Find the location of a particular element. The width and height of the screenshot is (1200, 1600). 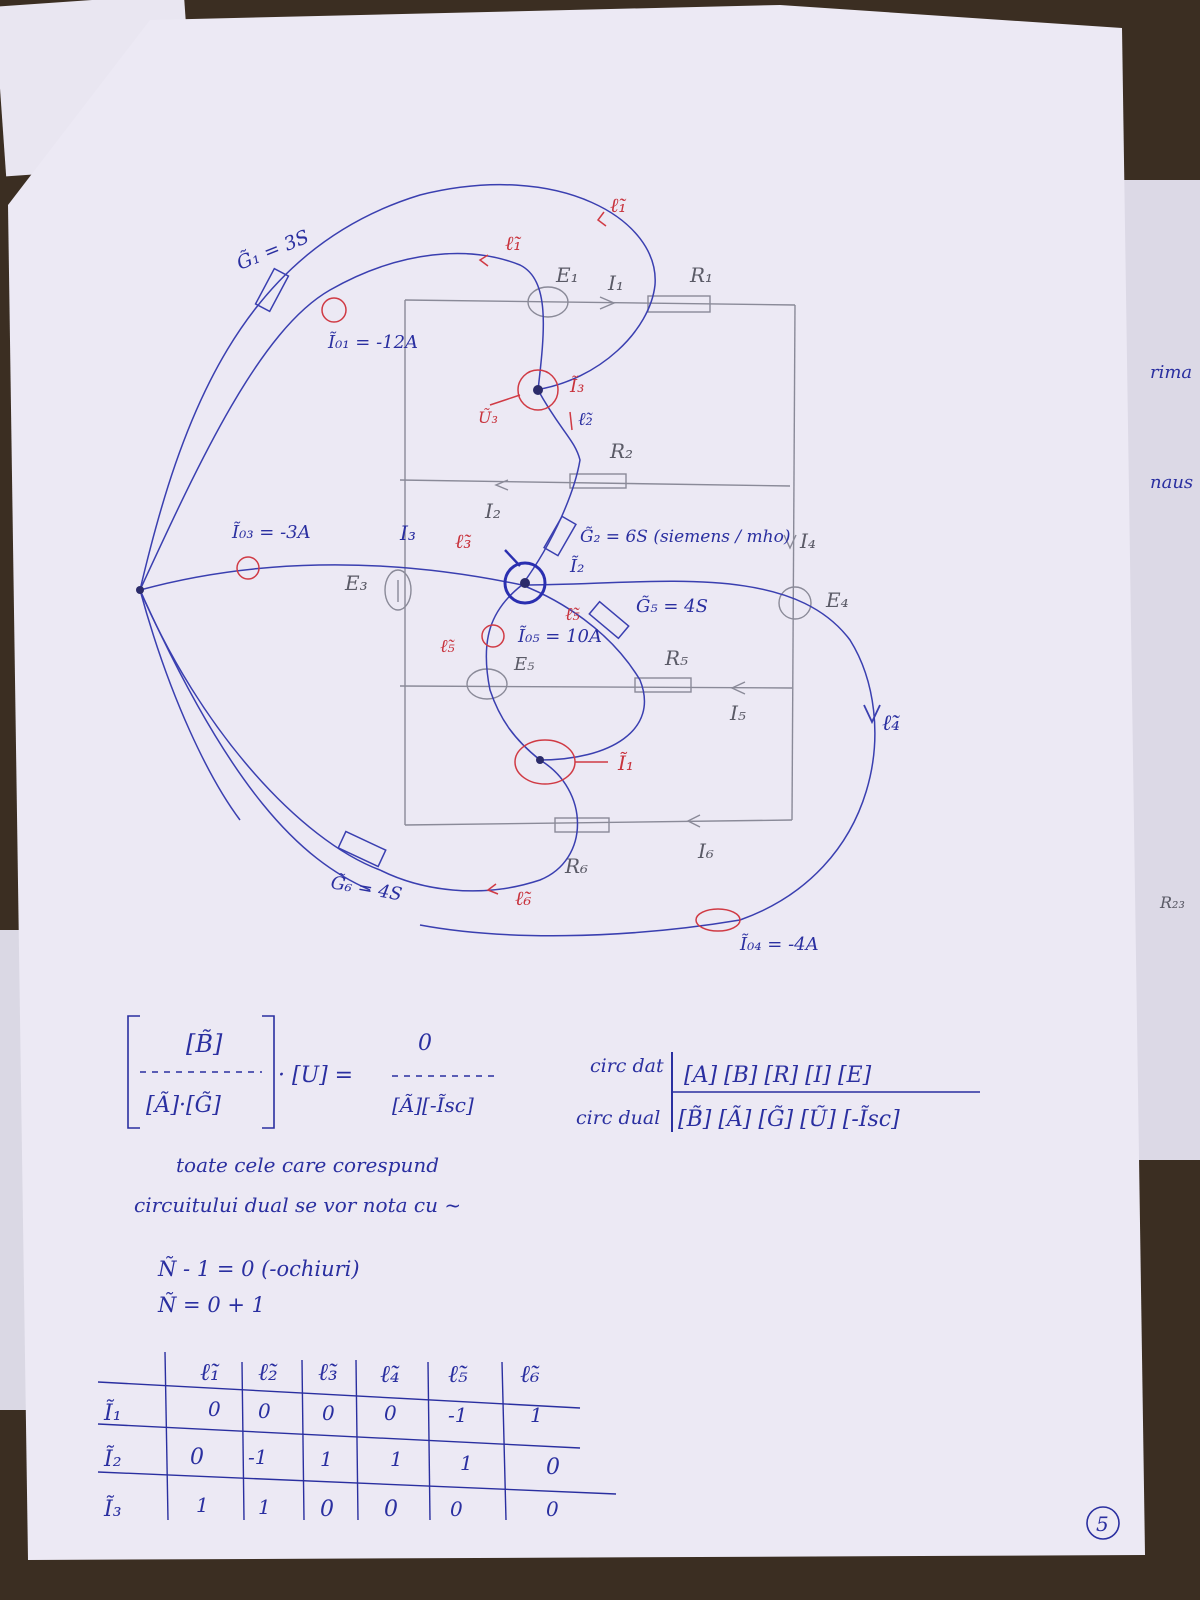

times-u: · [U] = is located at coordinates (315, 1075).